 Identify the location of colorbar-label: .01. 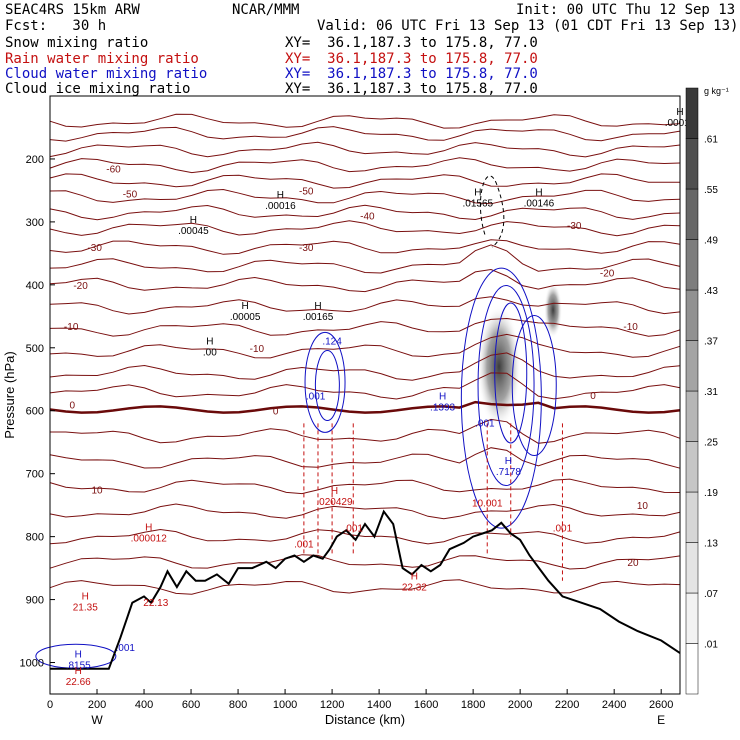
(711, 645).